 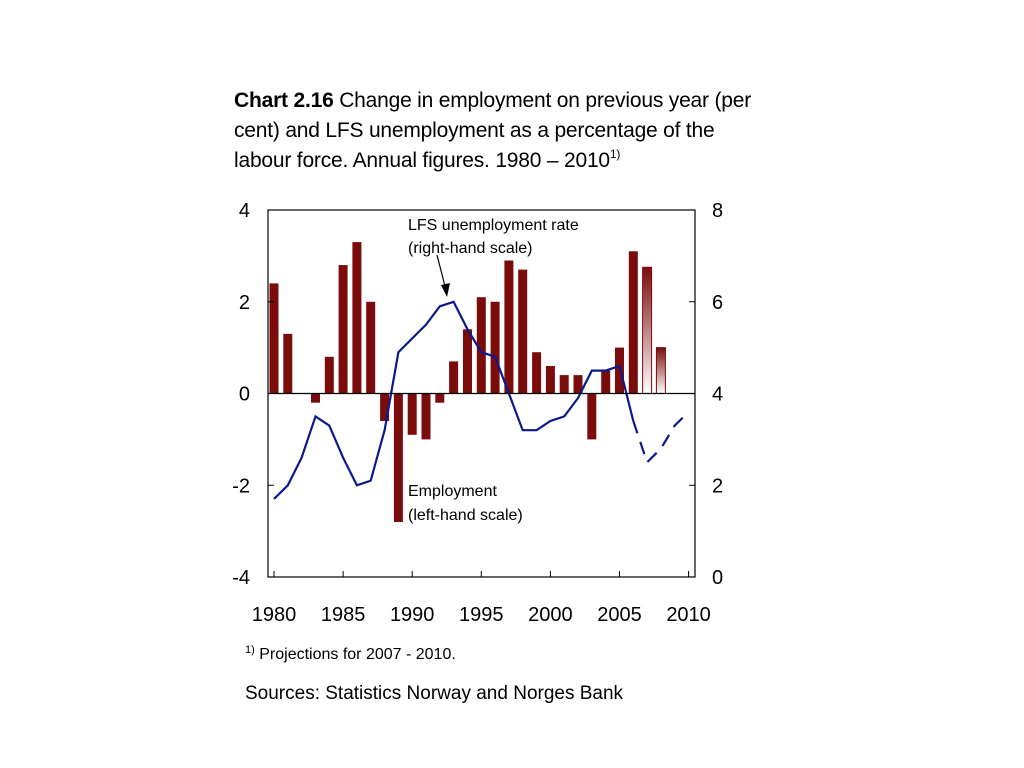 I want to click on employment-bar-1986, so click(x=357, y=318).